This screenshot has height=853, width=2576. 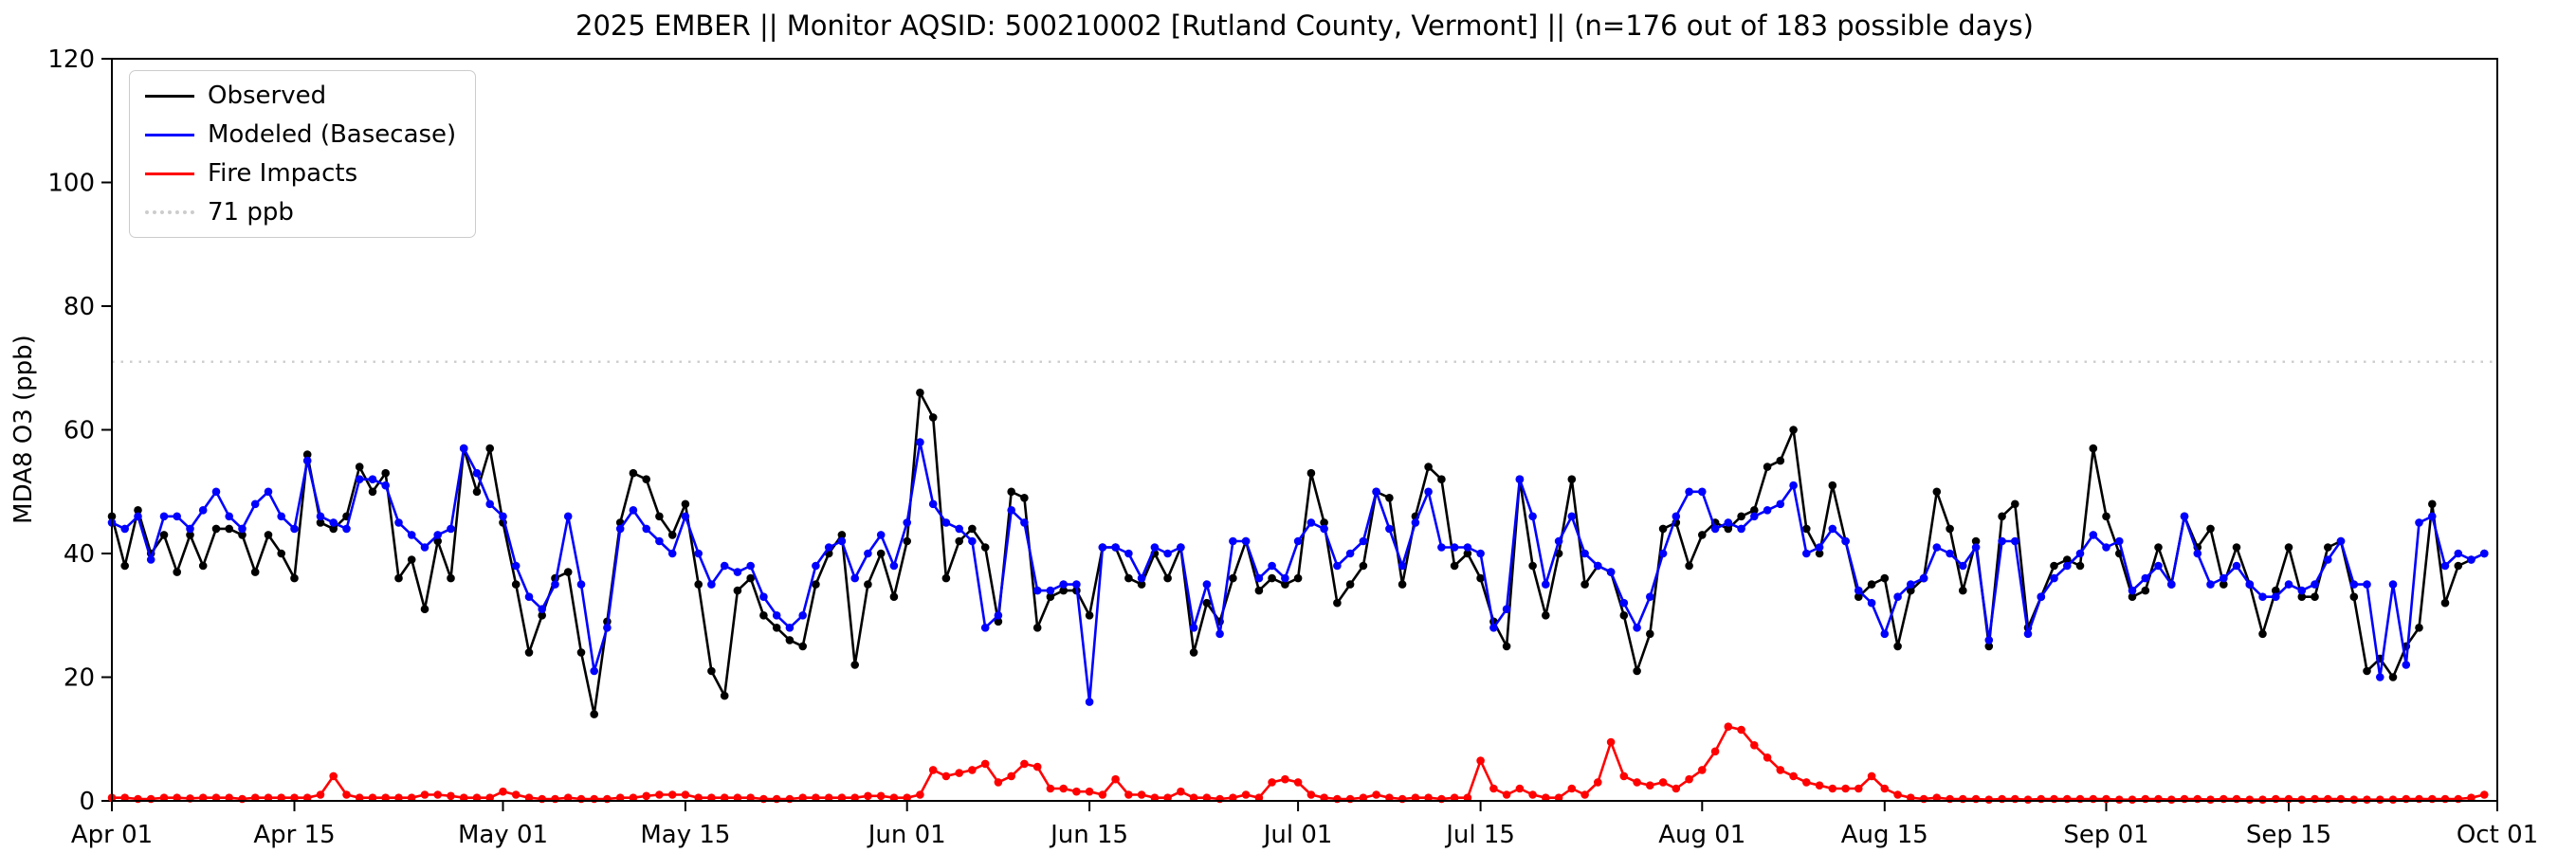 What do you see at coordinates (332, 134) in the screenshot?
I see `legend-label-modeled: Modeled (Basecase)` at bounding box center [332, 134].